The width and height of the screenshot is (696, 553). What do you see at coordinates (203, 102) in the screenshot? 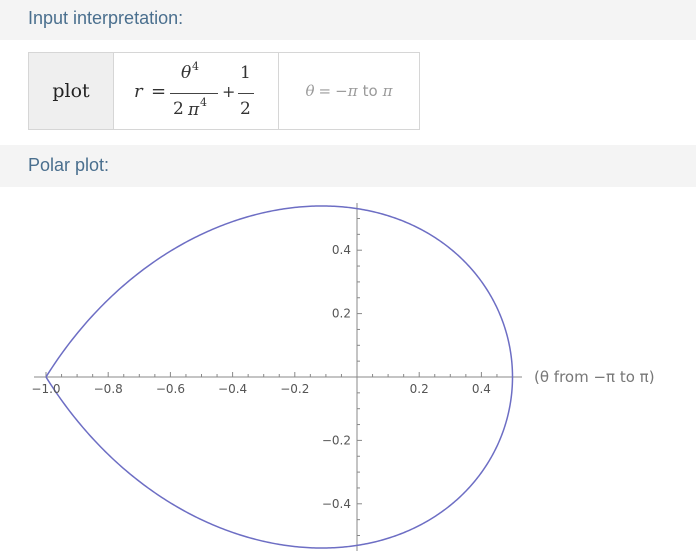
I see `formula-pi-exponent: 4` at bounding box center [203, 102].